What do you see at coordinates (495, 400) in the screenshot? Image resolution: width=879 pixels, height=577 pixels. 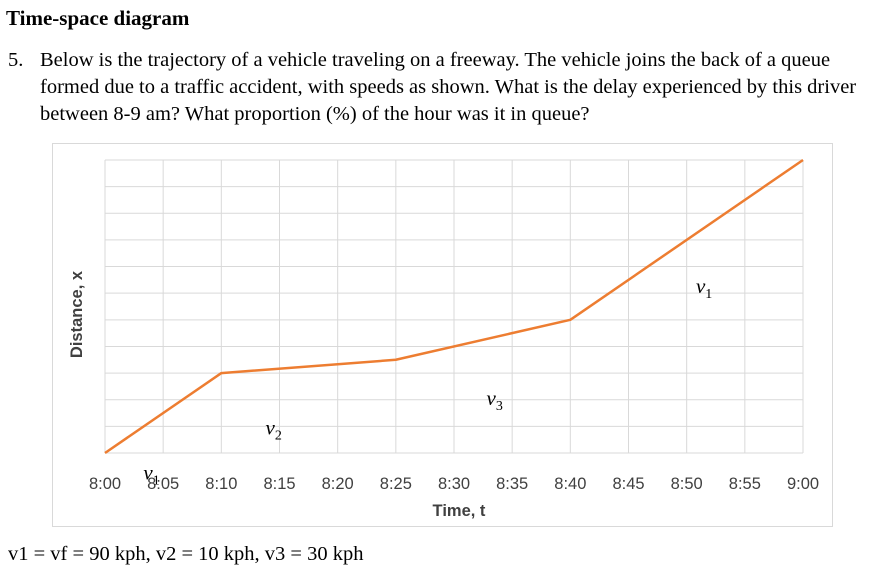 I see `velocity-annotation: v3` at bounding box center [495, 400].